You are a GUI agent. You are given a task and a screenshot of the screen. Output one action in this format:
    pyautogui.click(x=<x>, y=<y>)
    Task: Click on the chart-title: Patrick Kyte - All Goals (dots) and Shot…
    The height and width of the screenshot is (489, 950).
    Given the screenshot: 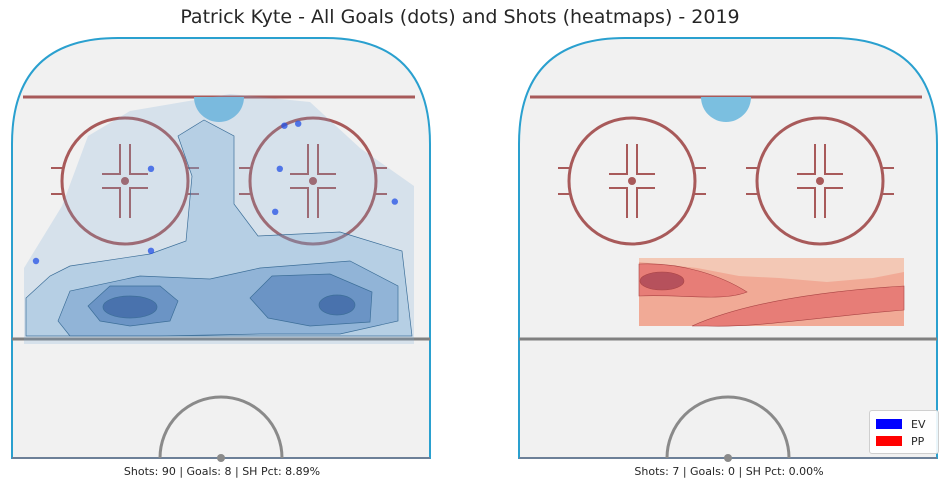 What is the action you would take?
    pyautogui.click(x=460, y=17)
    